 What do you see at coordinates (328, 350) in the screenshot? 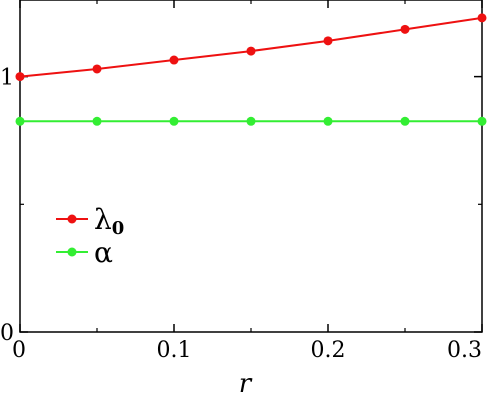
I see `x-tick-label: 0.2` at bounding box center [328, 350].